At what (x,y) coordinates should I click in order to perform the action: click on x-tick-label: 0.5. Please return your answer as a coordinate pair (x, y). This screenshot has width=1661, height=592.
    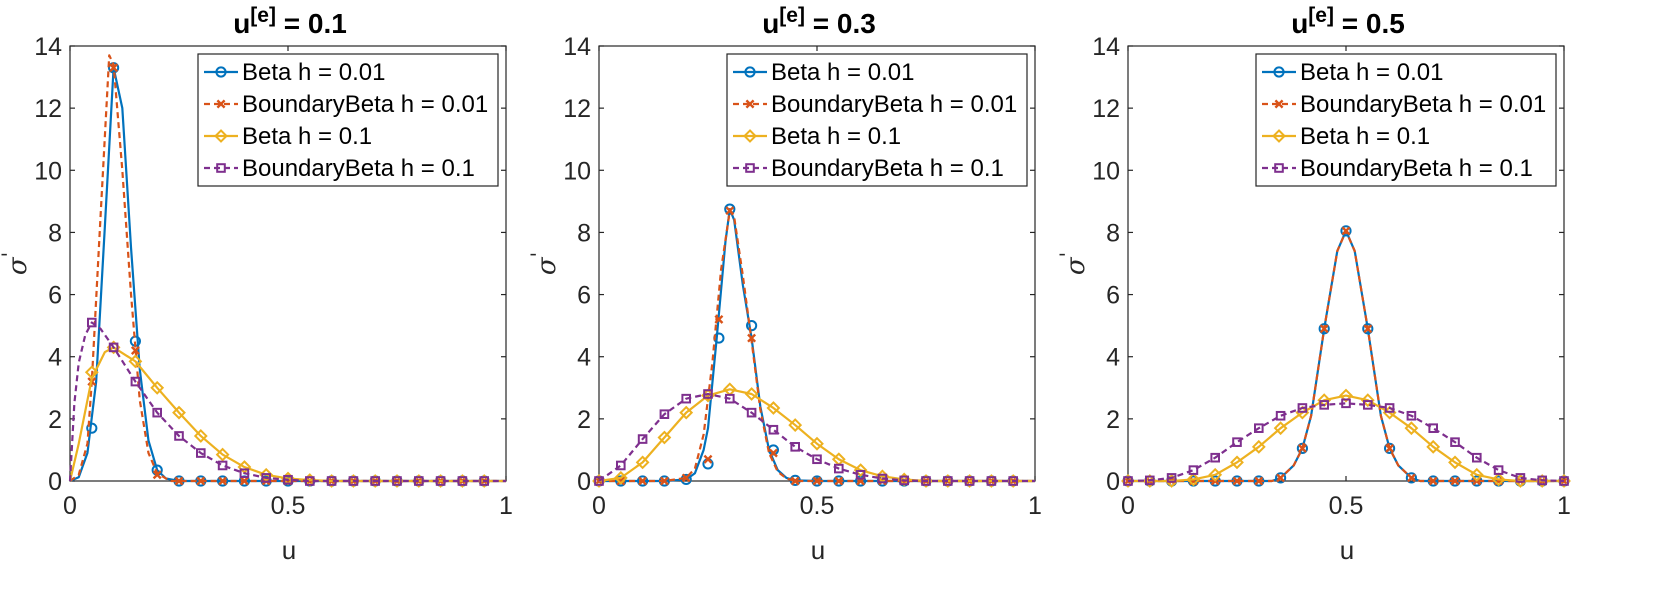
    Looking at the image, I should click on (288, 506).